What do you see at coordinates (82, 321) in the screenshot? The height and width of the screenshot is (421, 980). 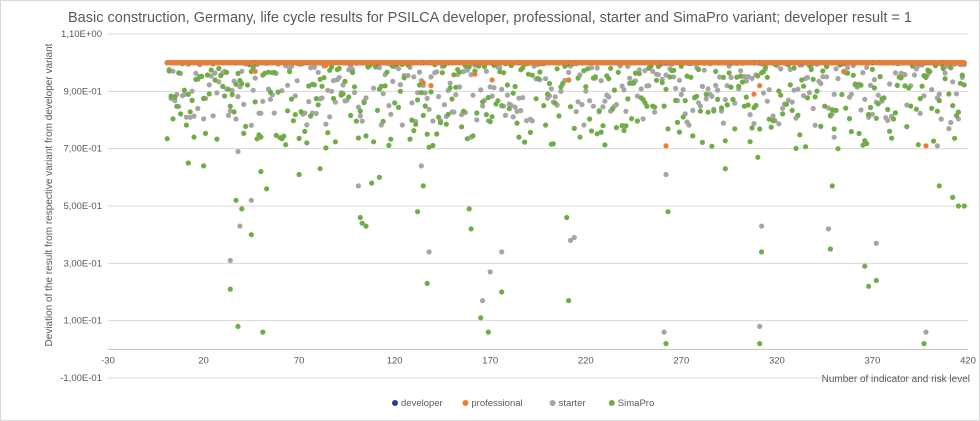 I see `y-tick-label: 1,00E-01` at bounding box center [82, 321].